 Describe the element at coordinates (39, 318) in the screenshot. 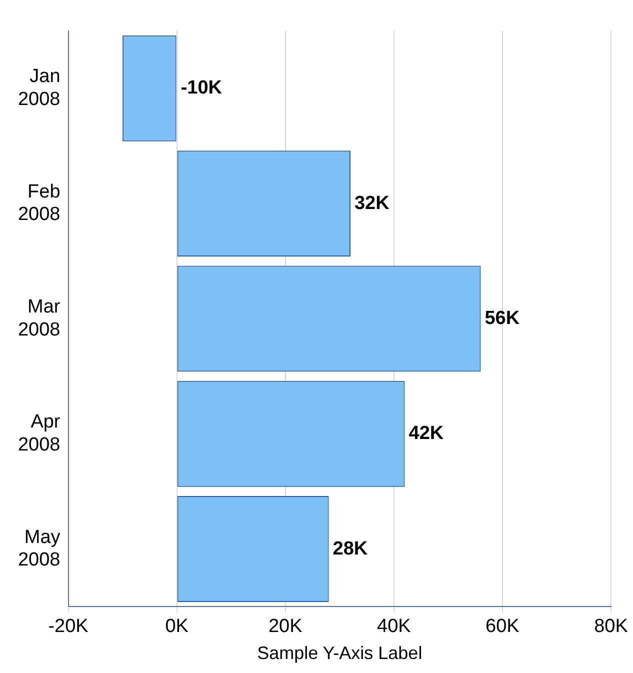

I see `y-tick-label: Mar 2008` at that location.